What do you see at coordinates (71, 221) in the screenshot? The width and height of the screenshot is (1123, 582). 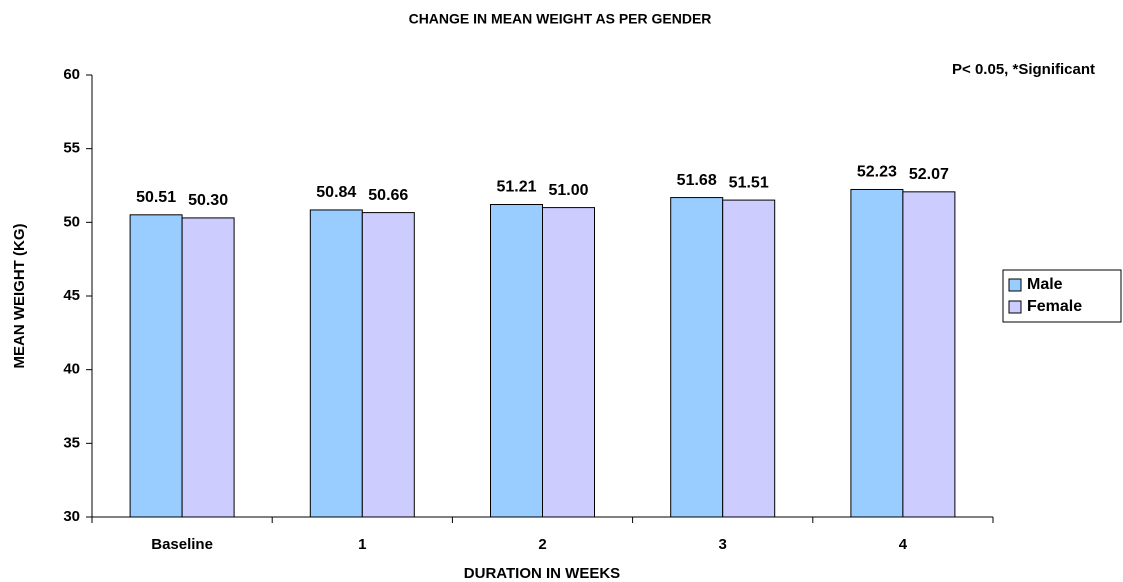 I see `y-tick-label: 50` at bounding box center [71, 221].